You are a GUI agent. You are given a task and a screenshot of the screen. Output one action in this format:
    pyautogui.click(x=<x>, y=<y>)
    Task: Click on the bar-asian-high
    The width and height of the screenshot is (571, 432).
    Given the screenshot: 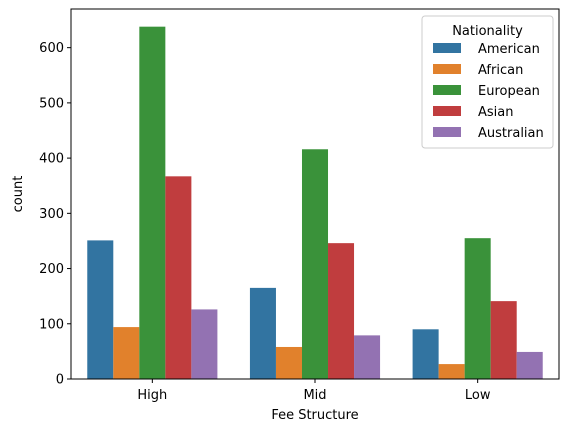 What is the action you would take?
    pyautogui.click(x=178, y=277)
    